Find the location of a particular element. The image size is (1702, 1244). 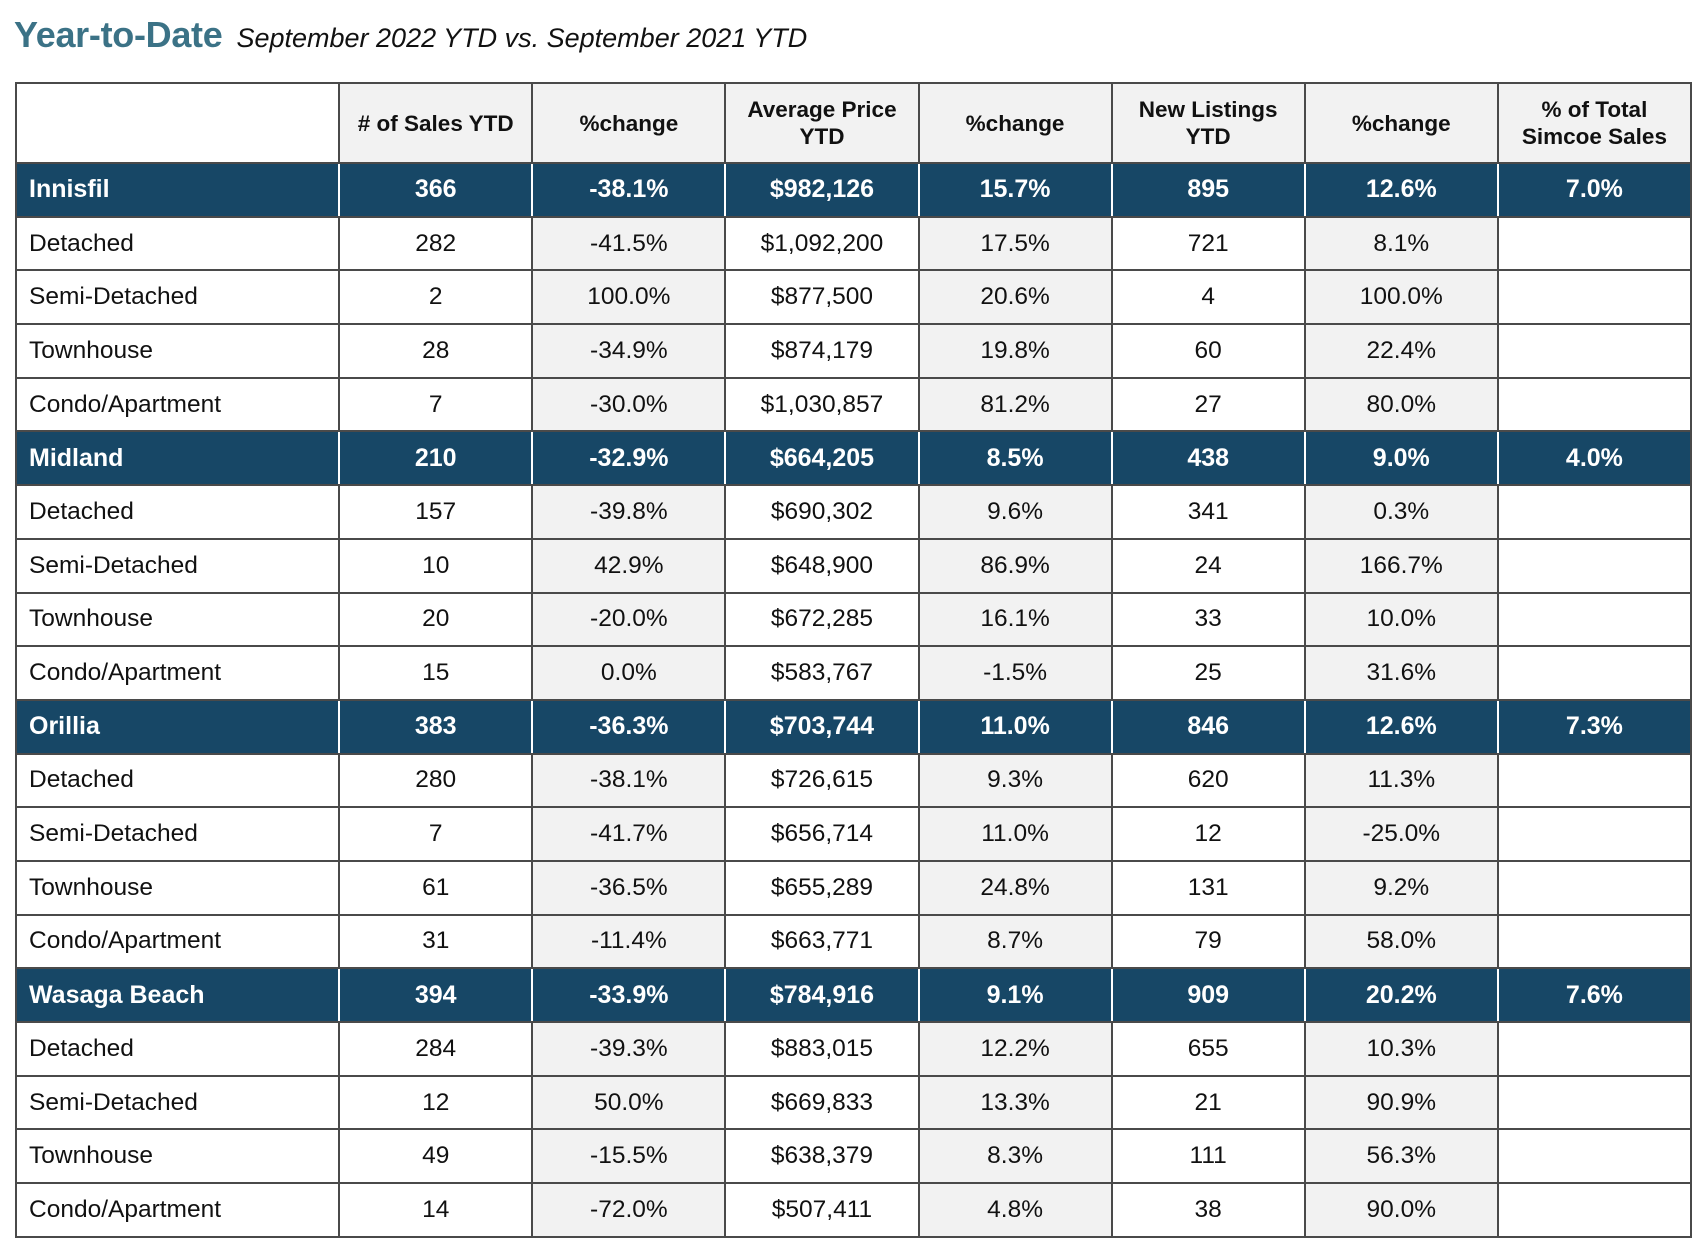

header-corner is located at coordinates (177, 123).